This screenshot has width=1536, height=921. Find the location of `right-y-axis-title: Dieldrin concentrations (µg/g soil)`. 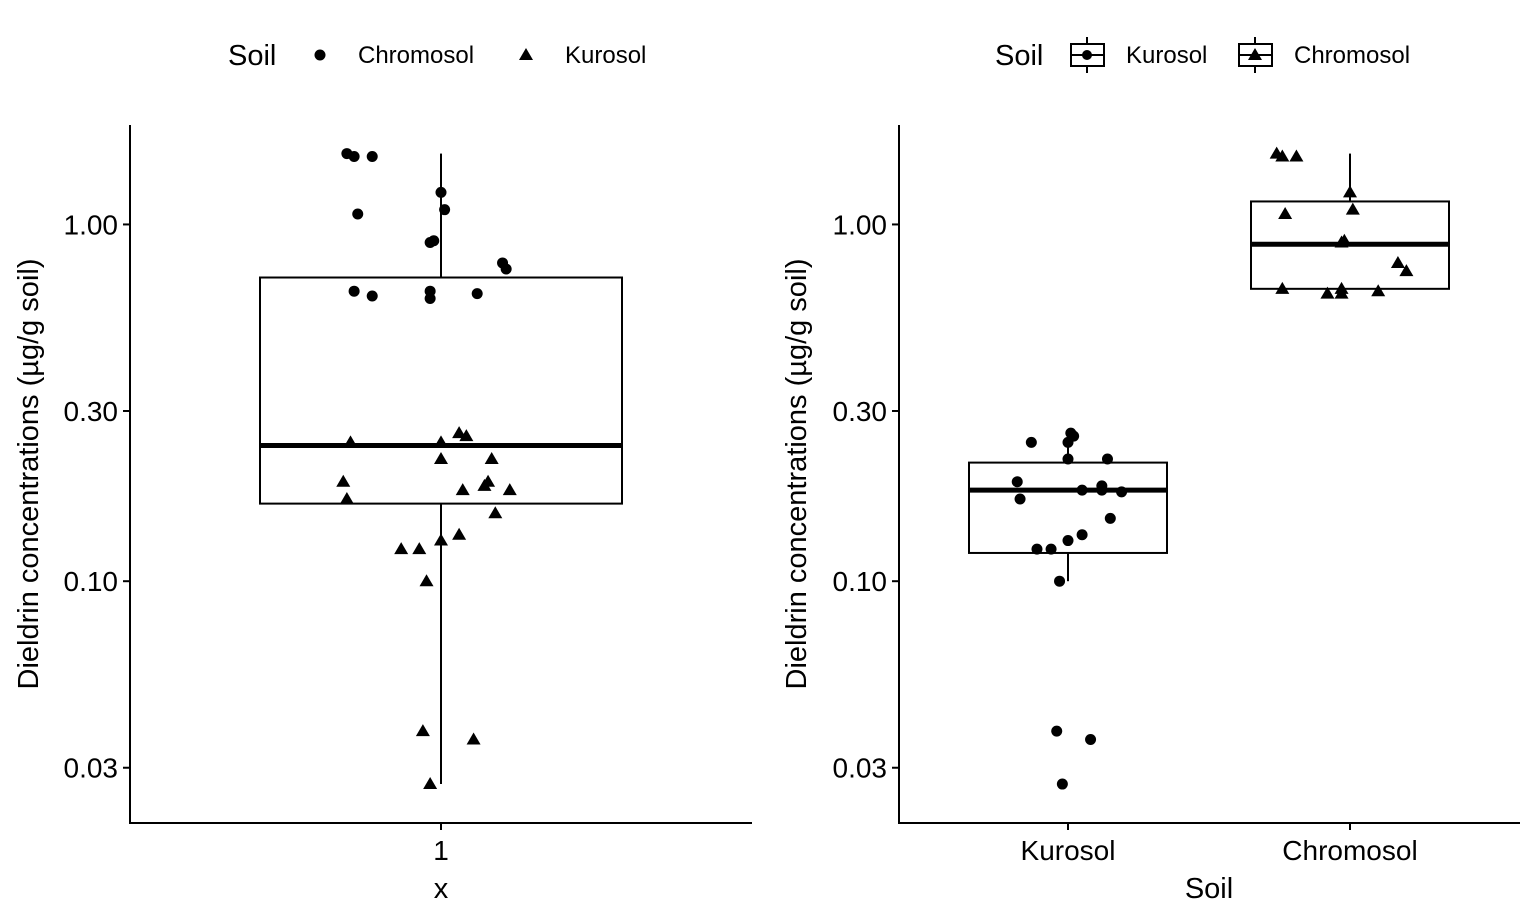

right-y-axis-title: Dieldrin concentrations (µg/g soil) is located at coordinates (797, 474).